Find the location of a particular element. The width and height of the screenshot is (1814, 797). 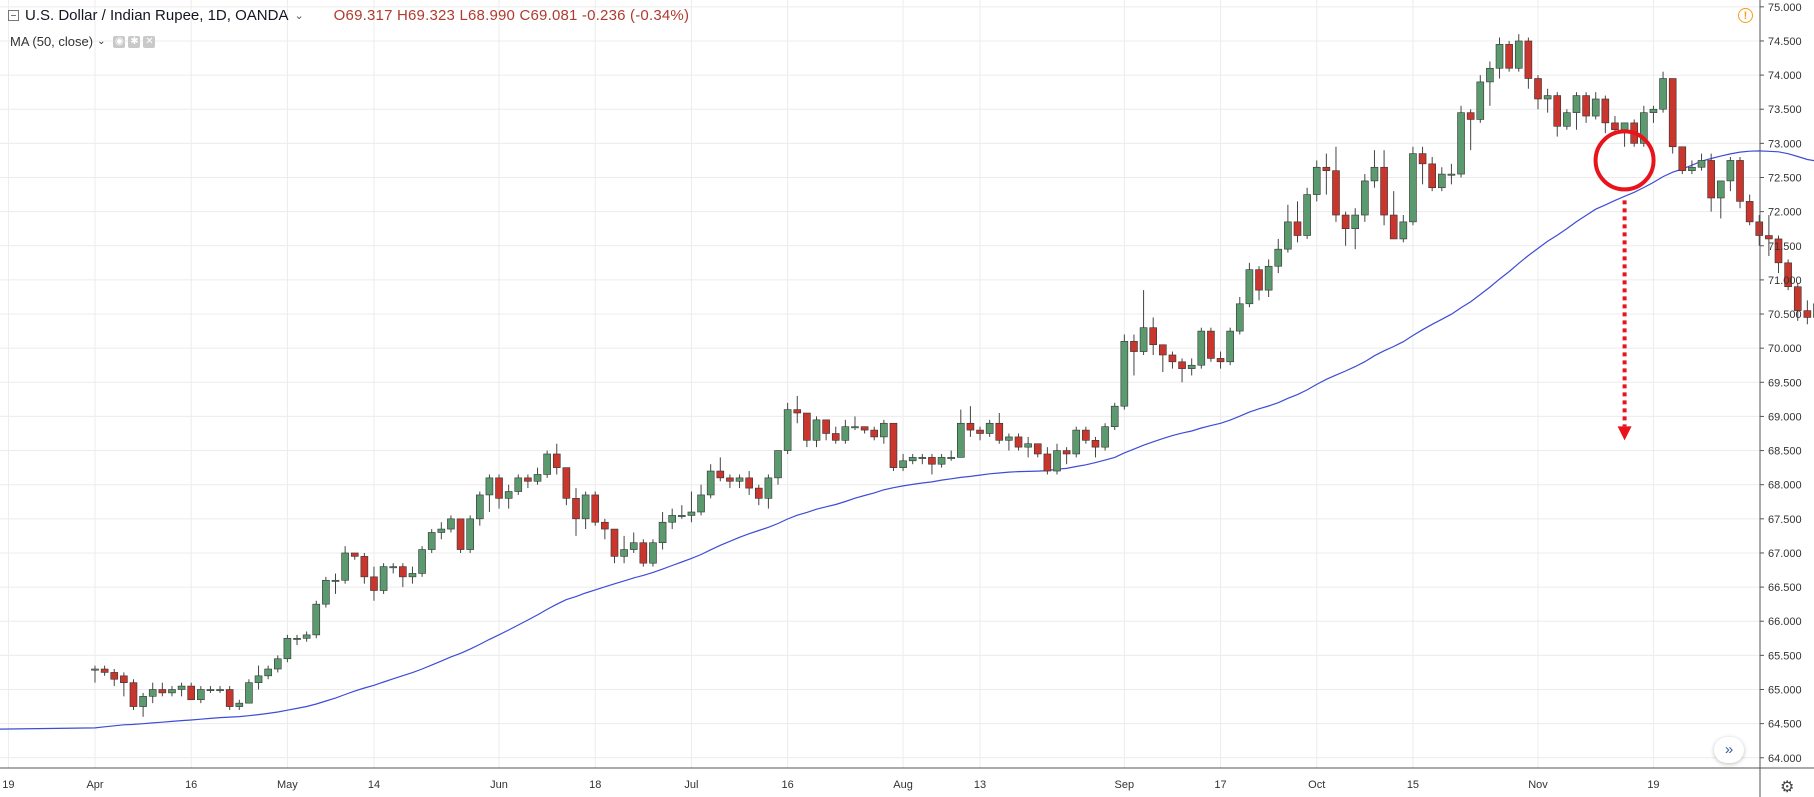

symbol-title: U.S. Dollar / Indian Rupee, 1D, OANDA is located at coordinates (157, 15).